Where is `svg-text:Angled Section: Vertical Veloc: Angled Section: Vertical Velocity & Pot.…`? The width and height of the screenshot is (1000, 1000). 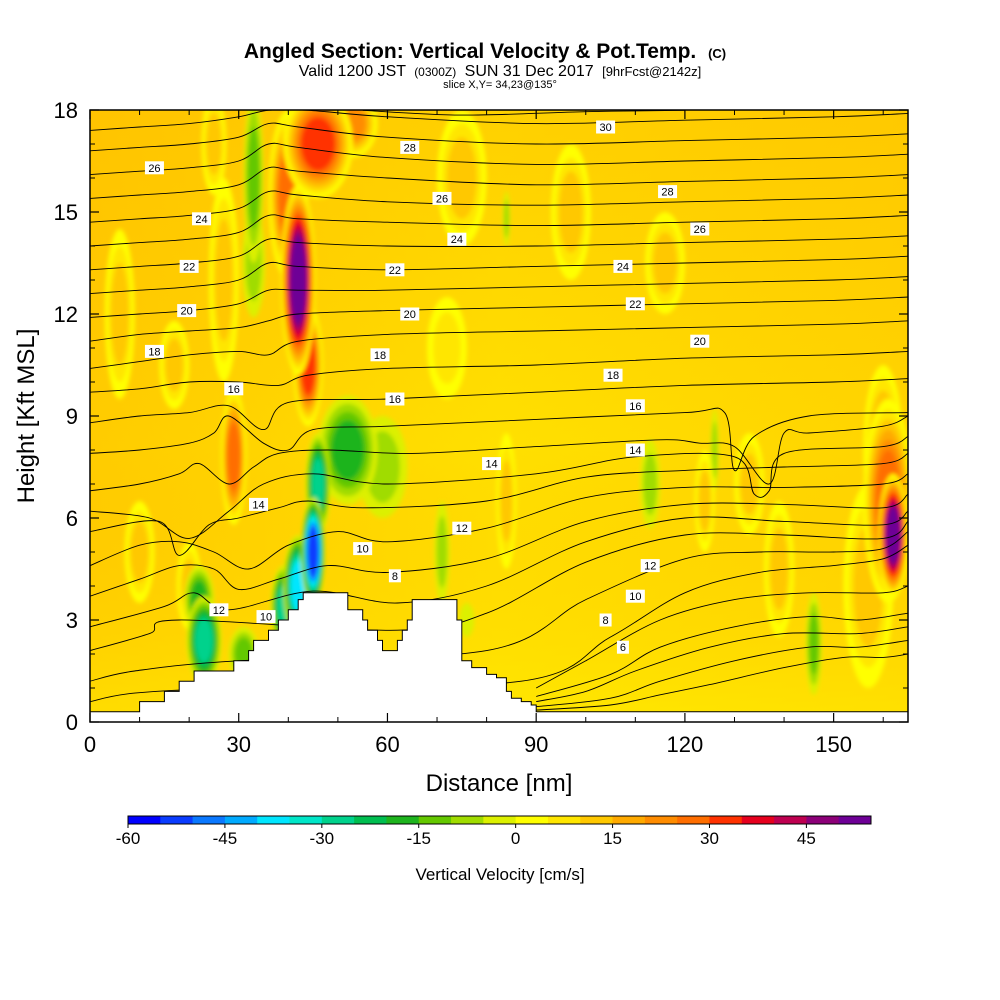
svg-text:Angled Section: Vertical Veloc: Angled Section: Vertical Velocity & Pot.… is located at coordinates (485, 51).